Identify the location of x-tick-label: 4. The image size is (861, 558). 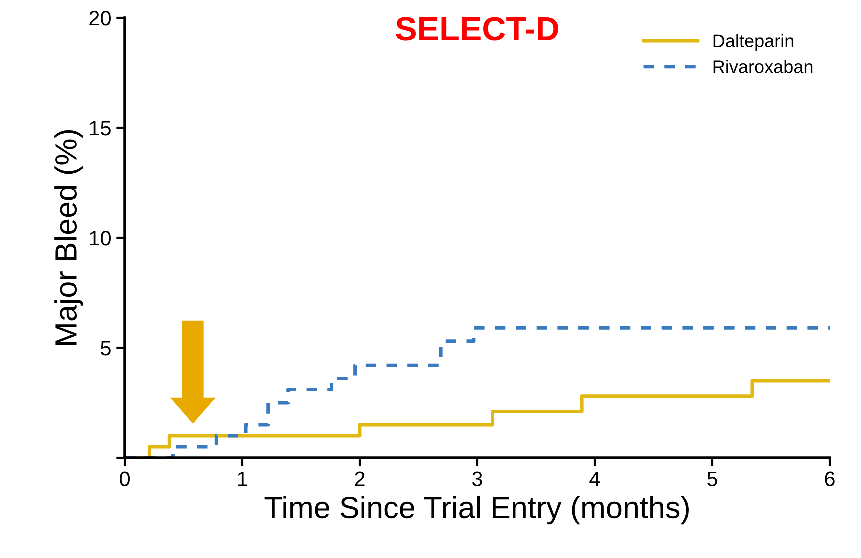
(595, 479).